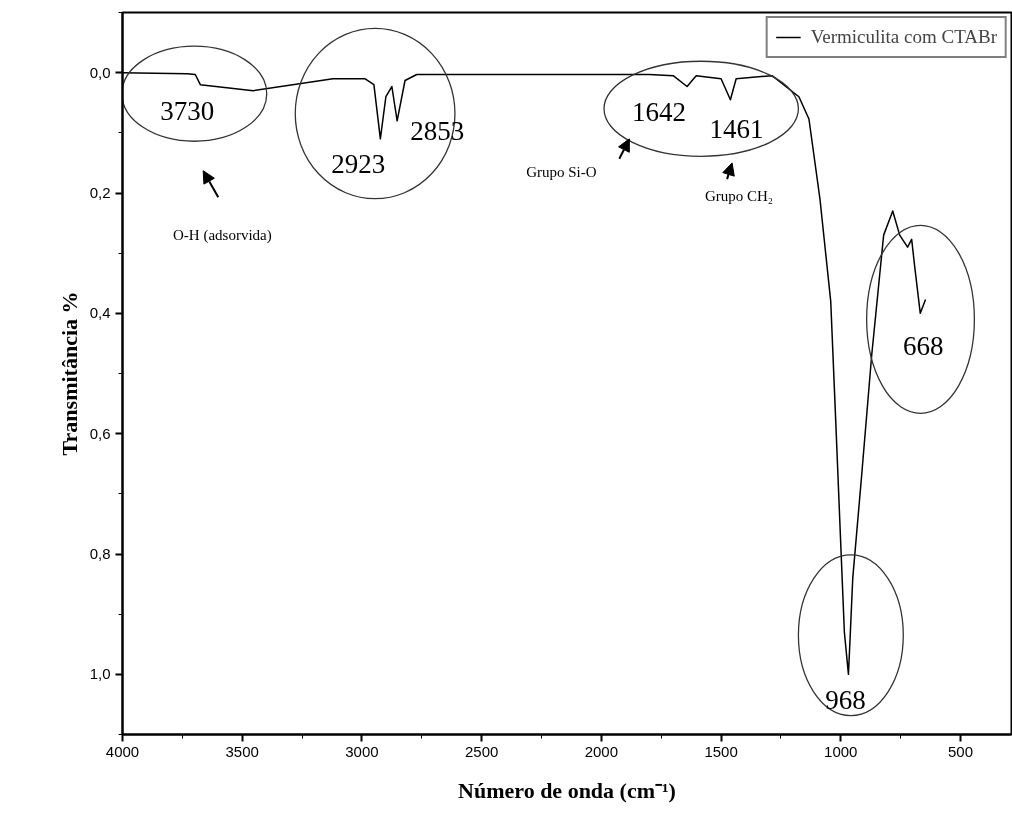  Describe the element at coordinates (100, 72) in the screenshot. I see `y-tick-label: 0,0` at that location.